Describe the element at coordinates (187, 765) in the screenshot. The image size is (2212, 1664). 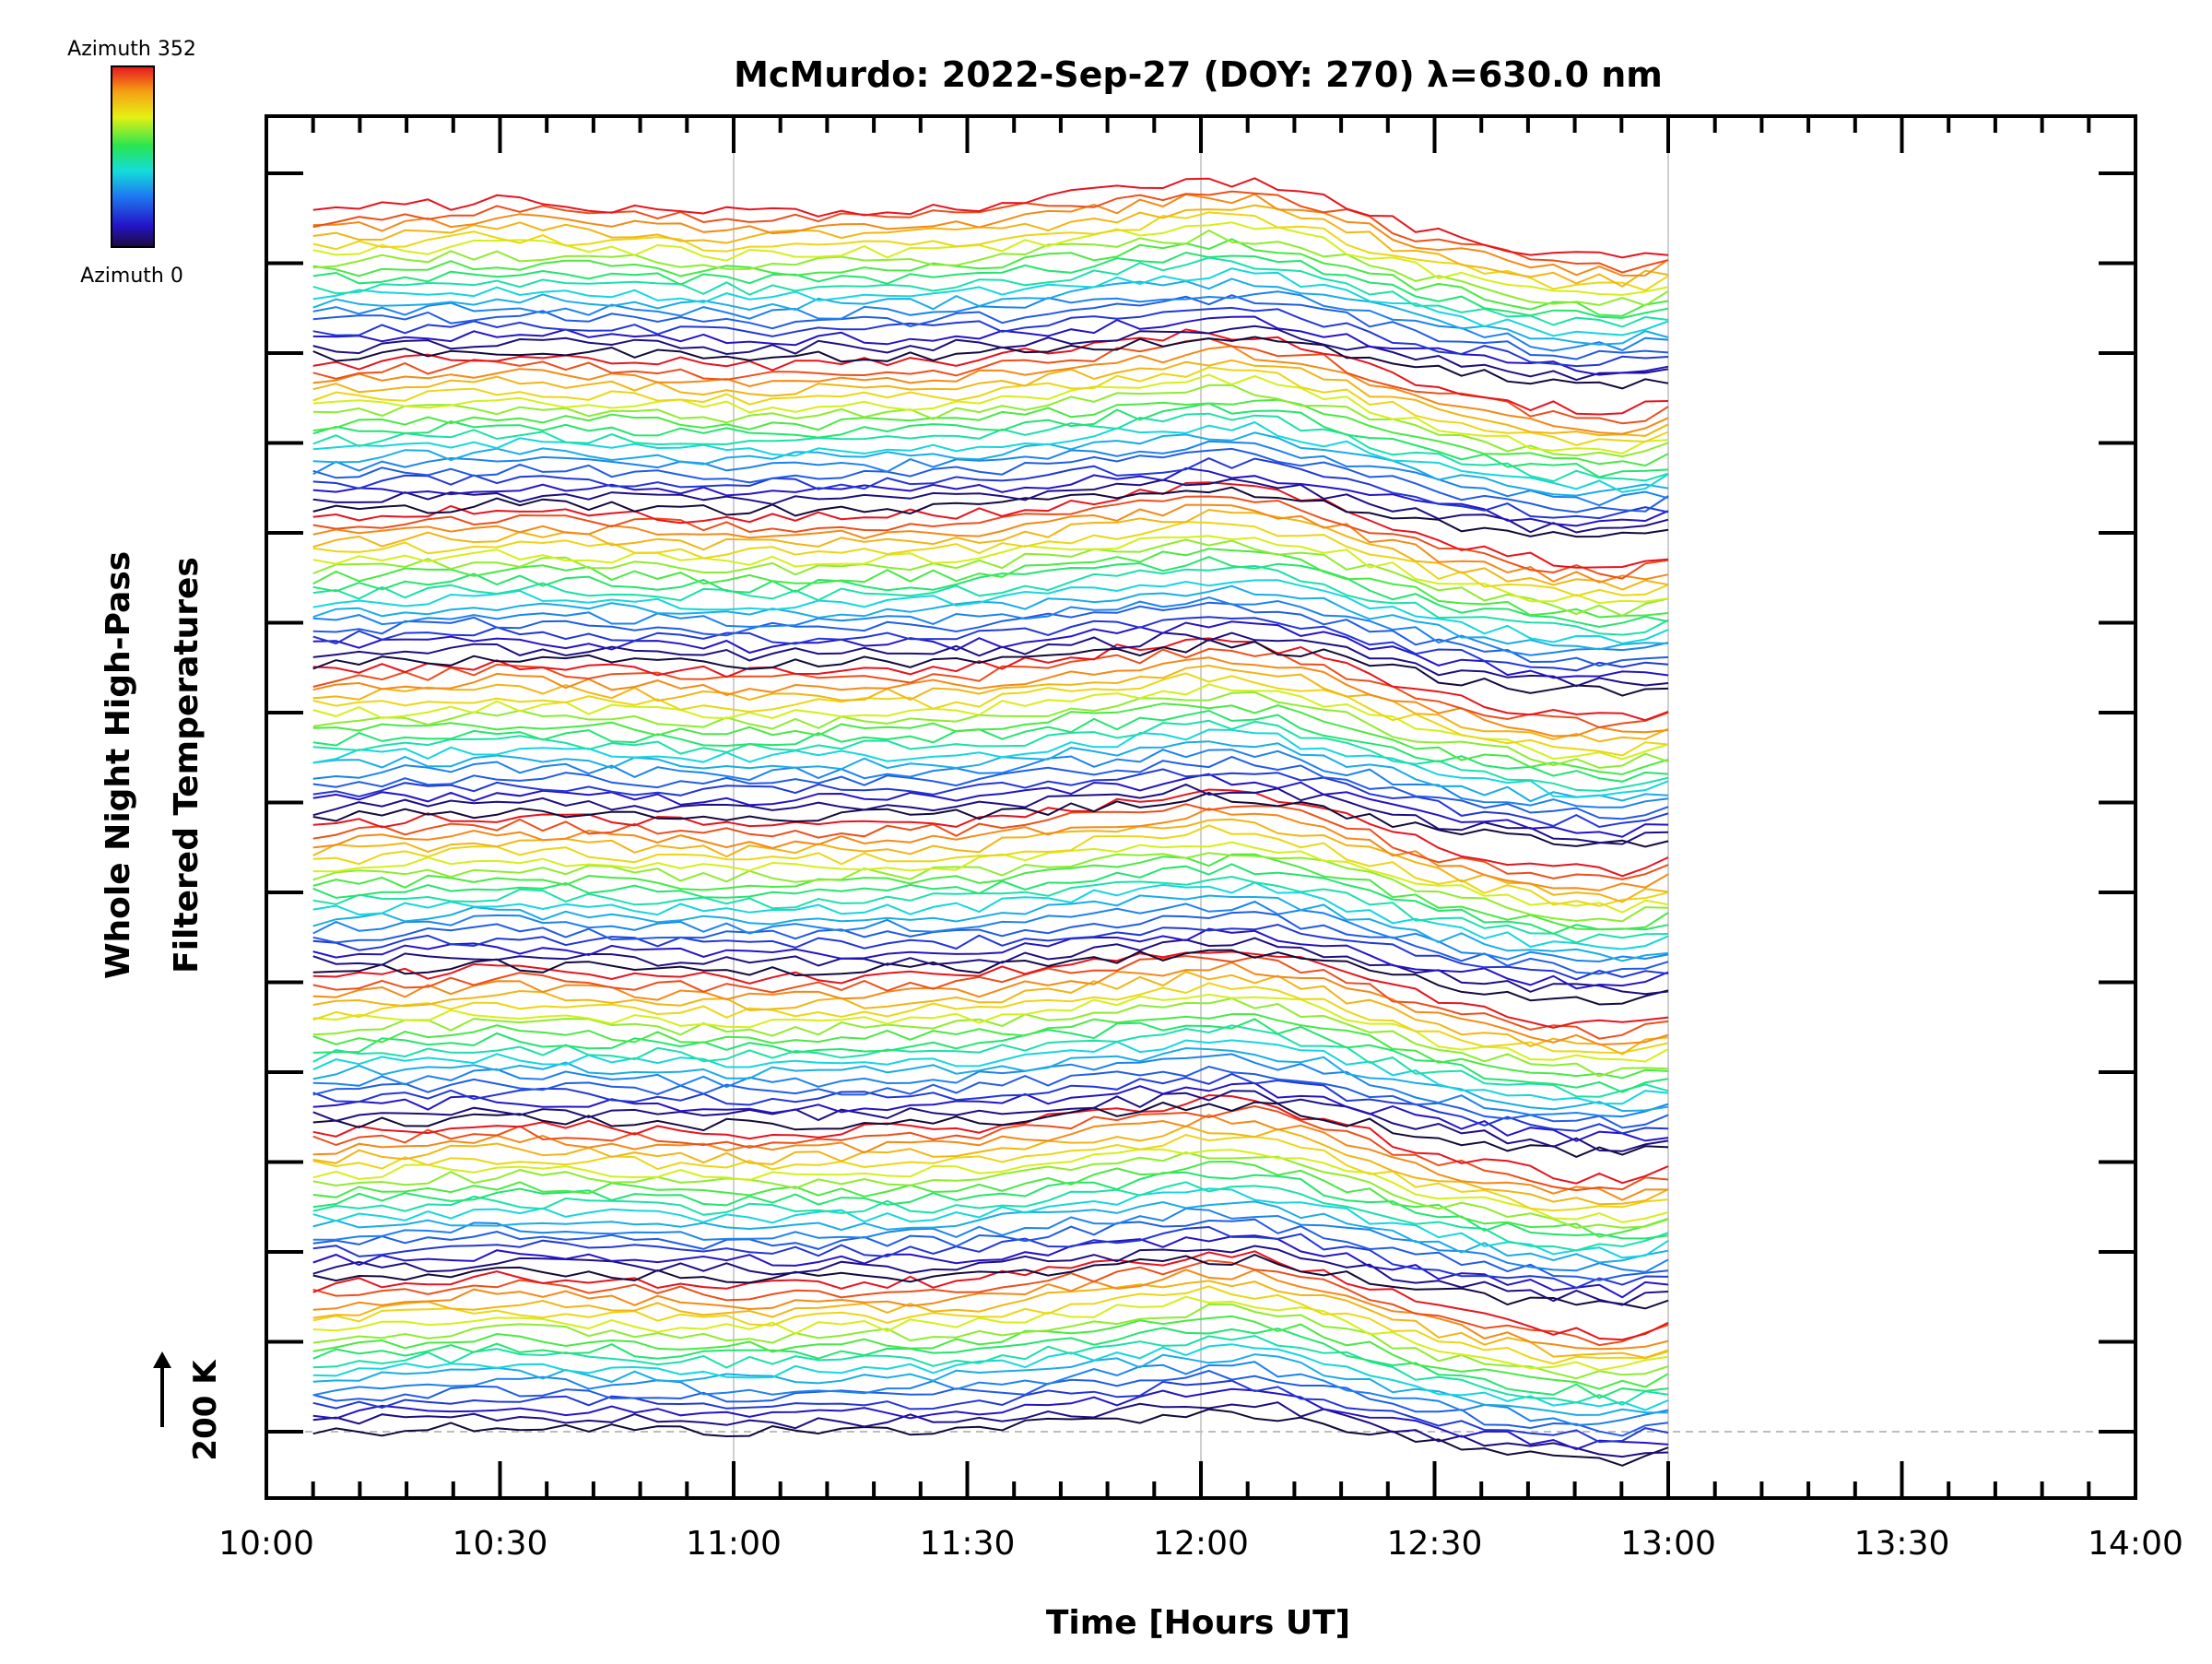
I see `y-axis-label-line2: Filtered Temperatures` at that location.